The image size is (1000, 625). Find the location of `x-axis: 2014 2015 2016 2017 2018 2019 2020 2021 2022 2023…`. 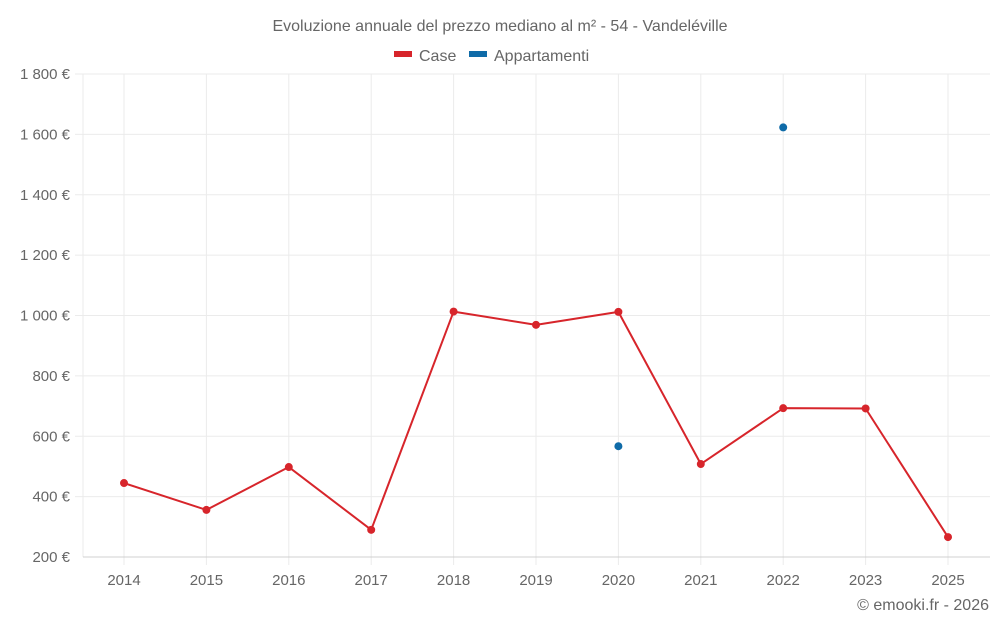

x-axis: 2014 2015 2016 2017 2018 2019 2020 2021 2022 2023… is located at coordinates (536, 572).